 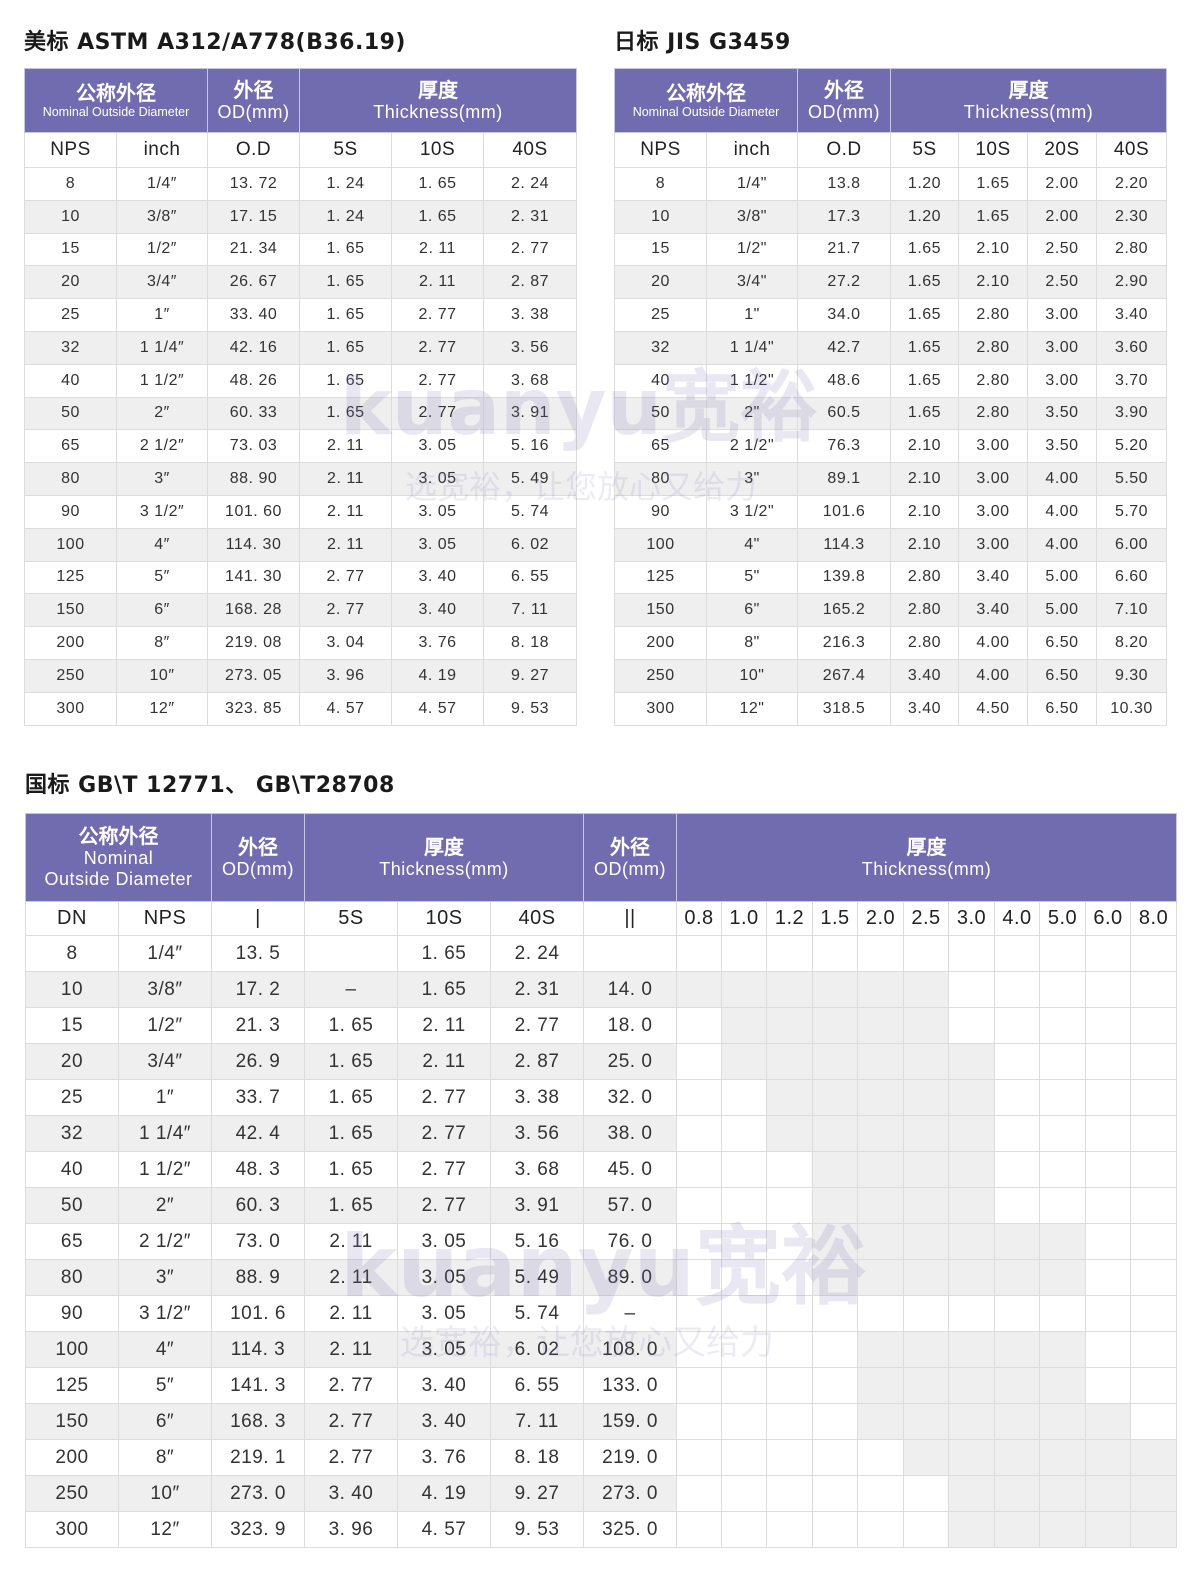 What do you see at coordinates (301, 446) in the screenshot?
I see `table-row: 65 2 1/2″ 73. 03 2. 11 3. 05 5. 16` at bounding box center [301, 446].